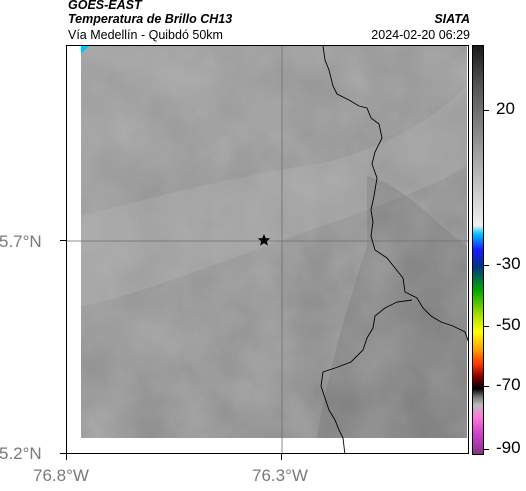  What do you see at coordinates (508, 384) in the screenshot?
I see `colorbar-label: -70` at bounding box center [508, 384].